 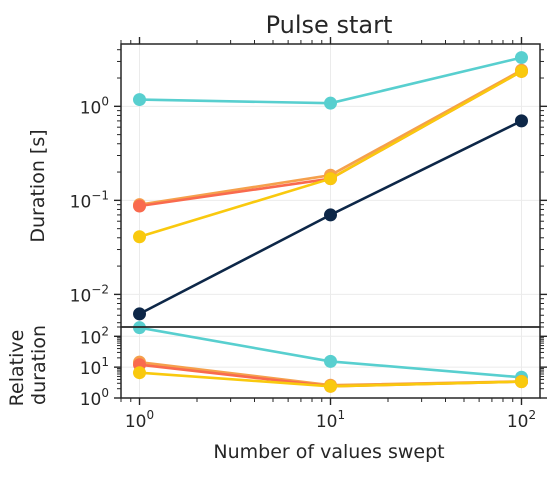 What do you see at coordinates (105, 101) in the screenshot?
I see `top-y-tick-label-2-exponent: 0` at bounding box center [105, 101].